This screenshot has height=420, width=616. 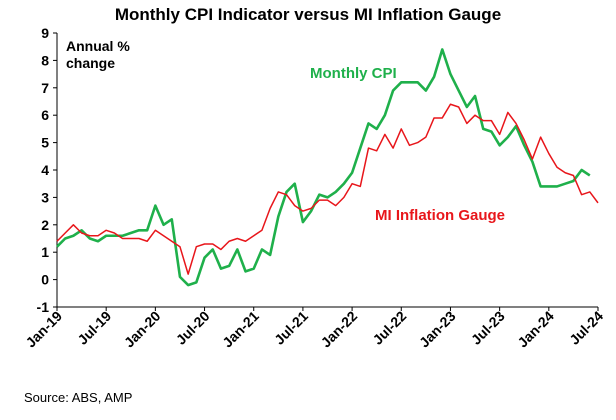 What do you see at coordinates (45, 60) in the screenshot?
I see `y-tick-label: 8` at bounding box center [45, 60].